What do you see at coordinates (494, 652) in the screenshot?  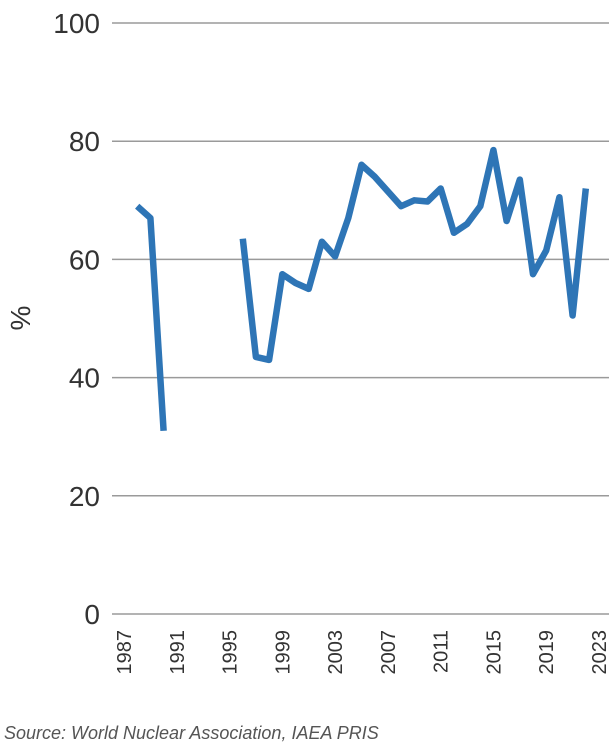 I see `x-tick-label: 2015` at bounding box center [494, 652].